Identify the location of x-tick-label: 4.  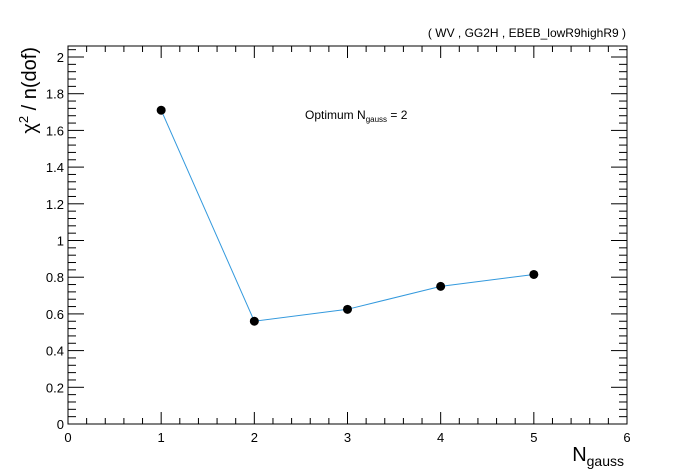
(440, 437).